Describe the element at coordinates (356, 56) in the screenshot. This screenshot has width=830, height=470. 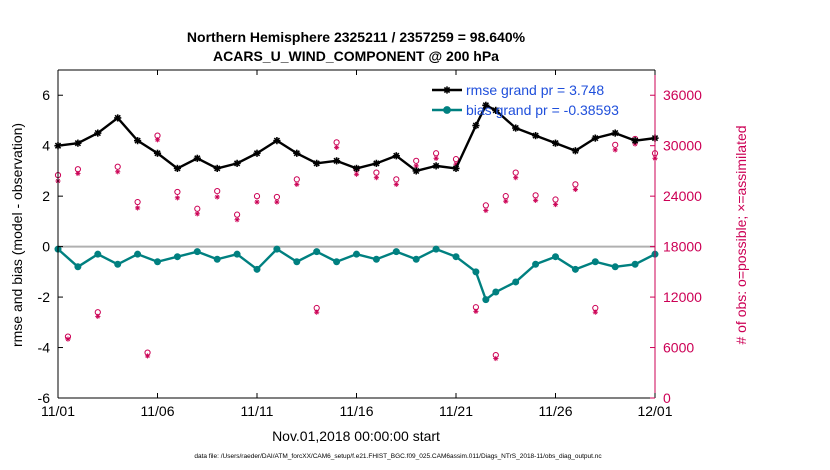
I see `chart-title-line-2: ACARS_U_WIND_COMPONENT @ 200 hPa` at that location.